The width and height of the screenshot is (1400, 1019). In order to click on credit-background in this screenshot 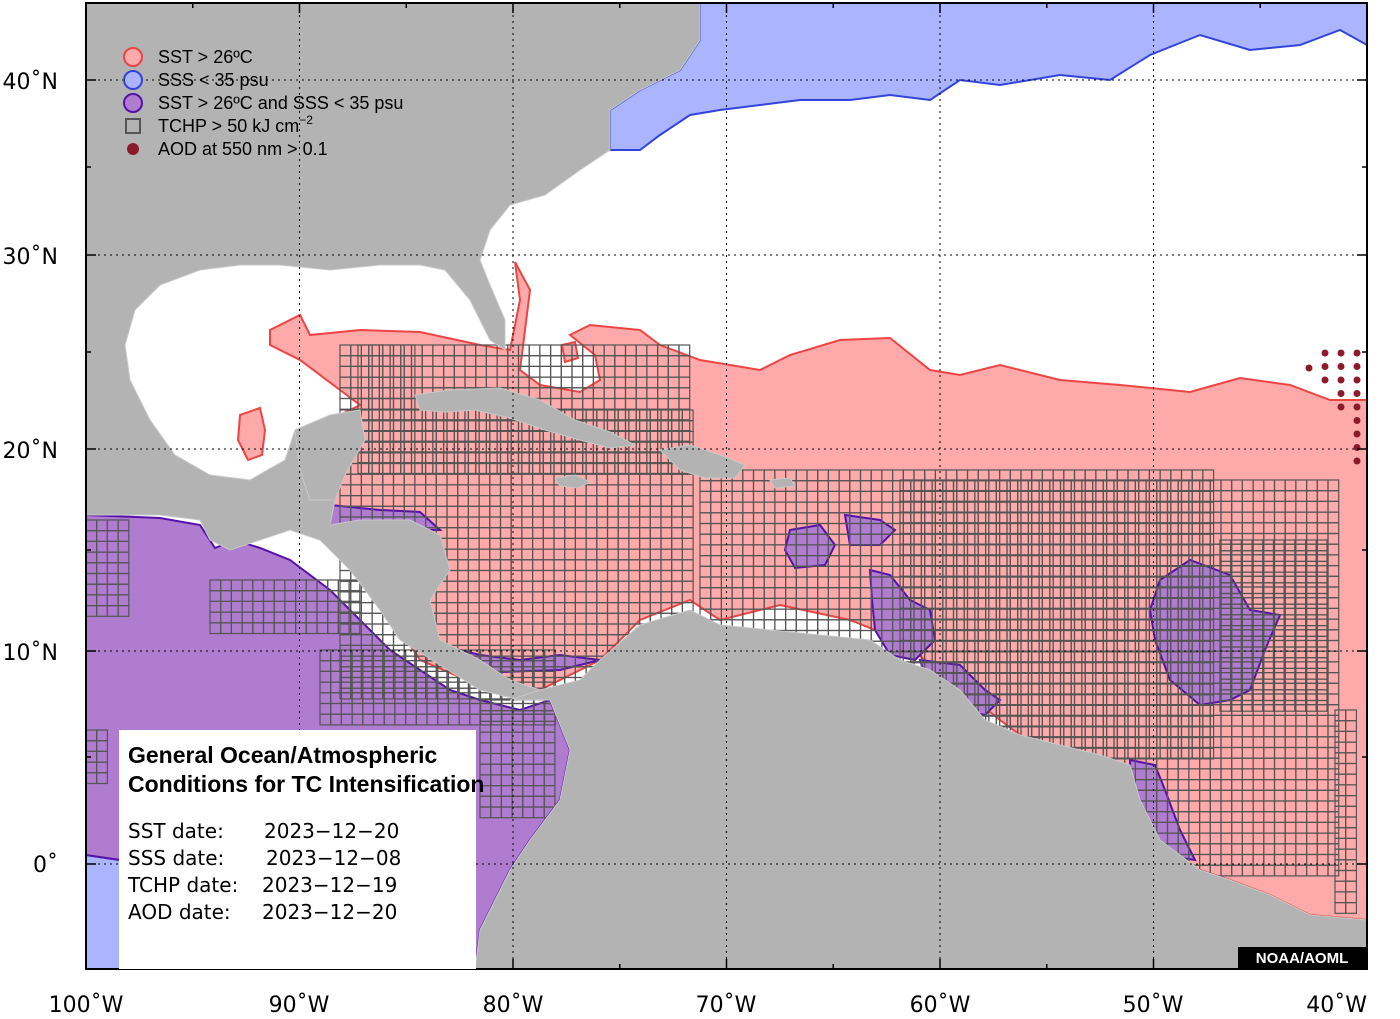, I will do `click(1302, 957)`.